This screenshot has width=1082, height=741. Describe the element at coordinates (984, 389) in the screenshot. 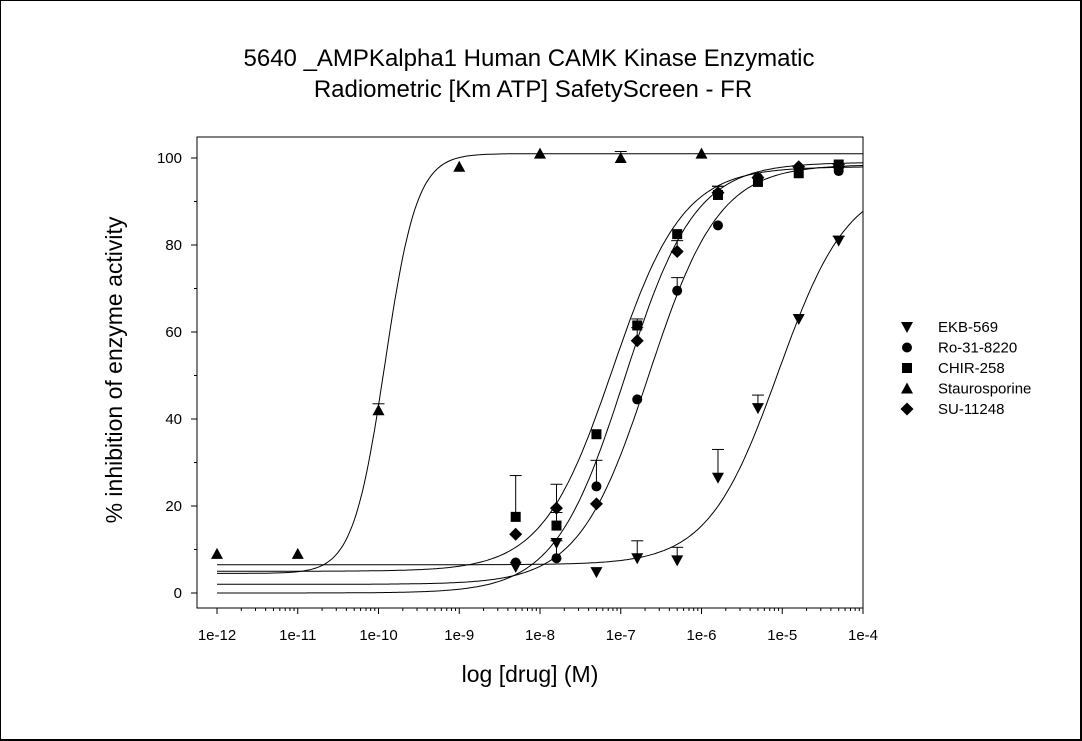

I see `legend-label-staurosporine: Staurosporine` at that location.